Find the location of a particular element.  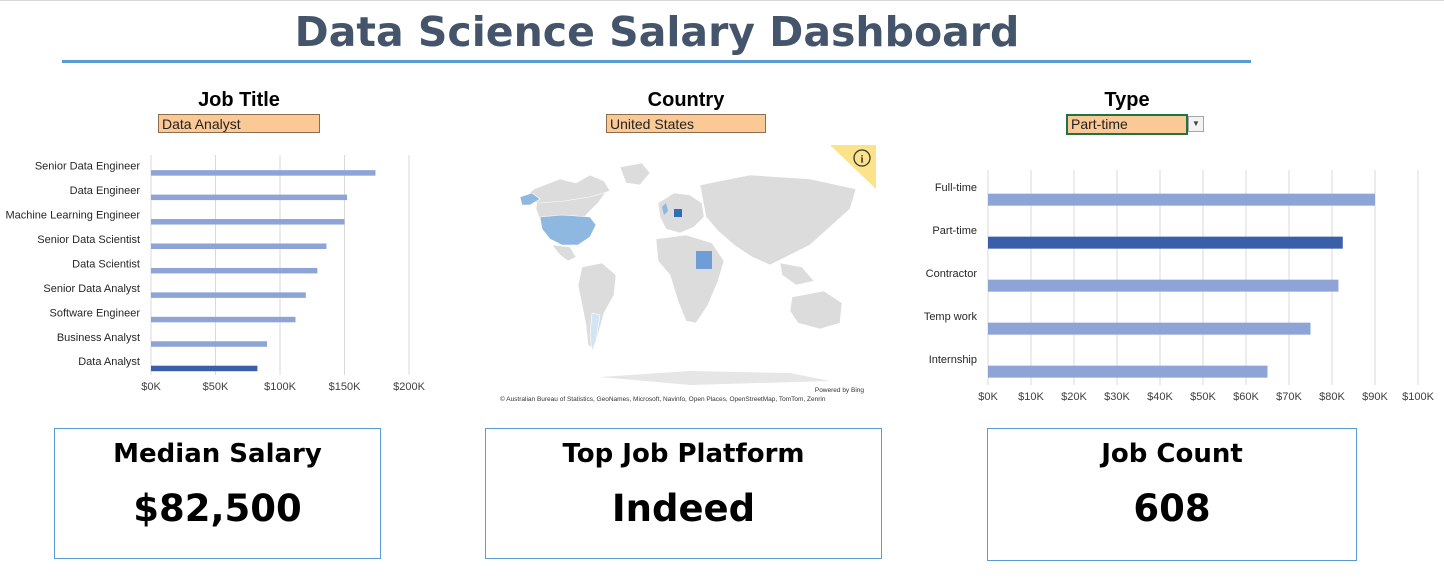

type-filter-input: Part-time is located at coordinates (1127, 124).